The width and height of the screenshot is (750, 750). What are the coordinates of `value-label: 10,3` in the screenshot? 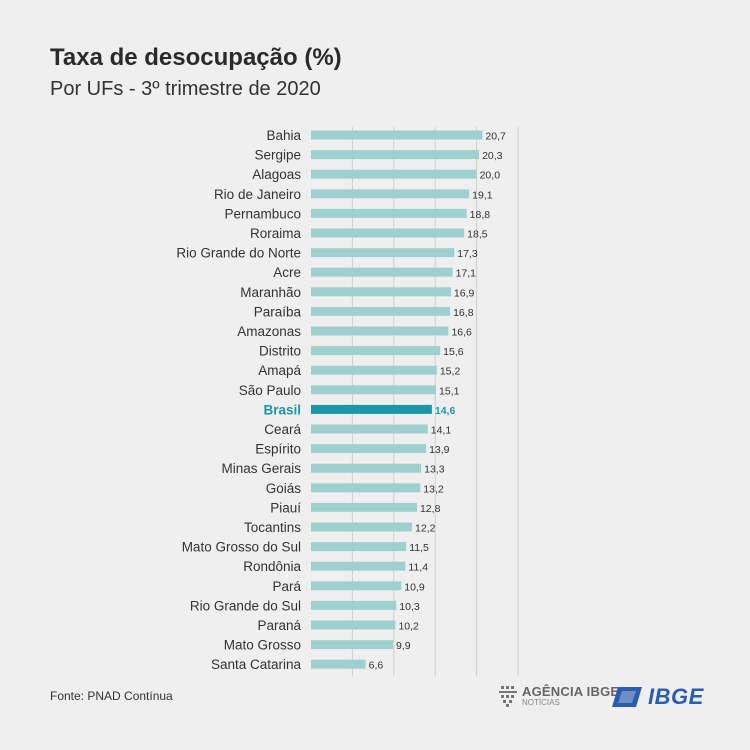 It's located at (409, 607).